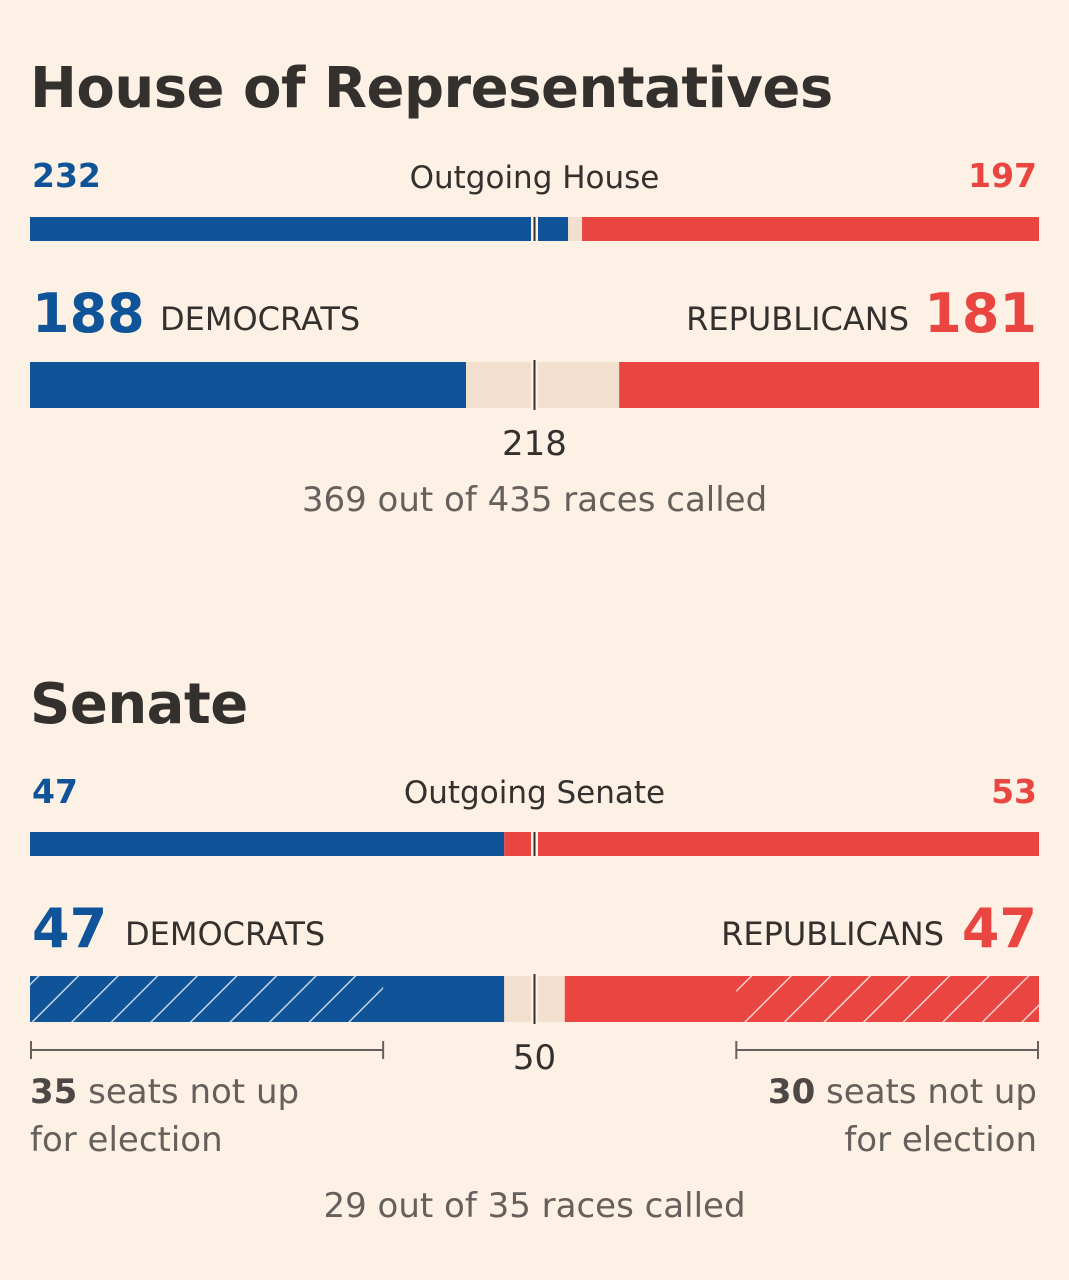 The width and height of the screenshot is (1069, 1280). Describe the element at coordinates (126, 1140) in the screenshot. I see `senate-dem-not-up-line2: for election` at that location.